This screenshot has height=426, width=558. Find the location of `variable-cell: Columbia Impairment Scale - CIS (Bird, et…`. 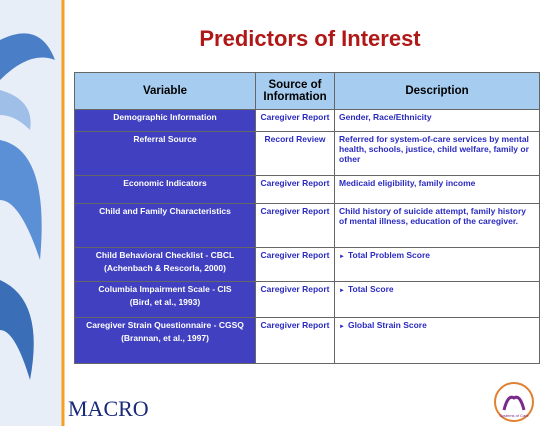

variable-cell: Columbia Impairment Scale - CIS (Bird, et… is located at coordinates (165, 299).